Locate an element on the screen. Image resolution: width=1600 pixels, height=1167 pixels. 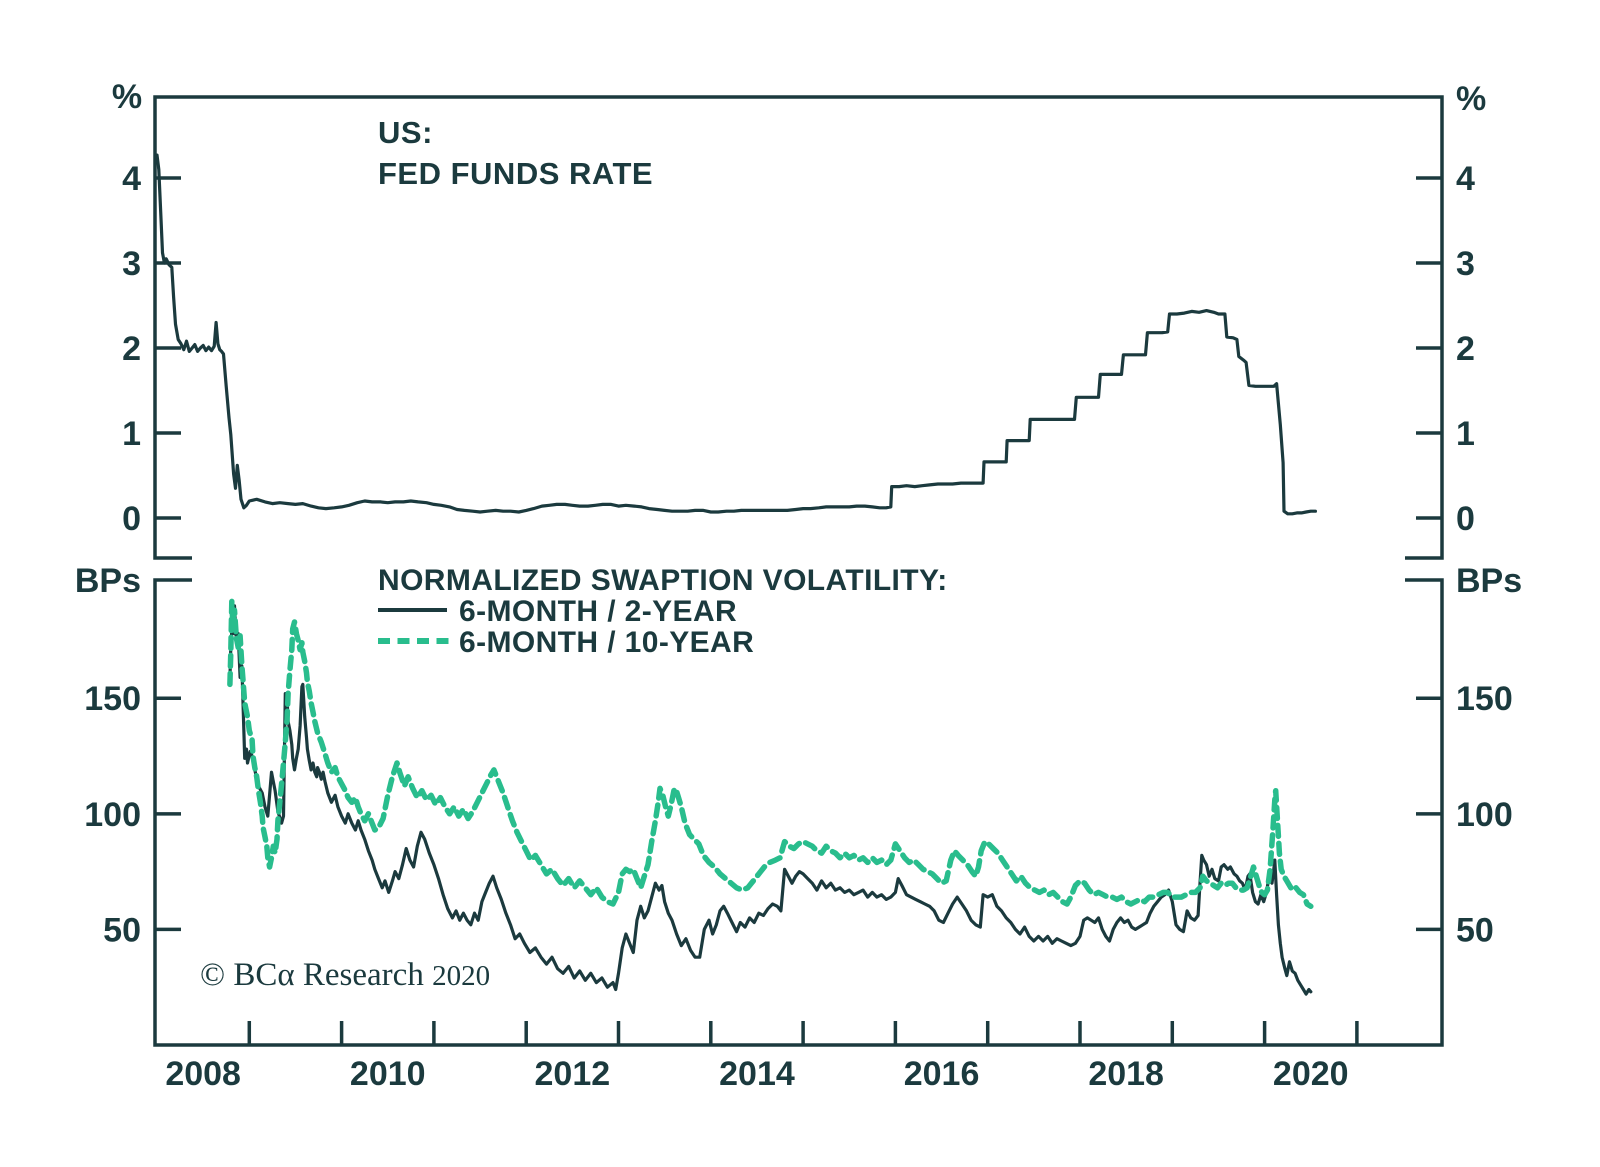
bottom-y-tick-label-right: 150 is located at coordinates (1484, 699).